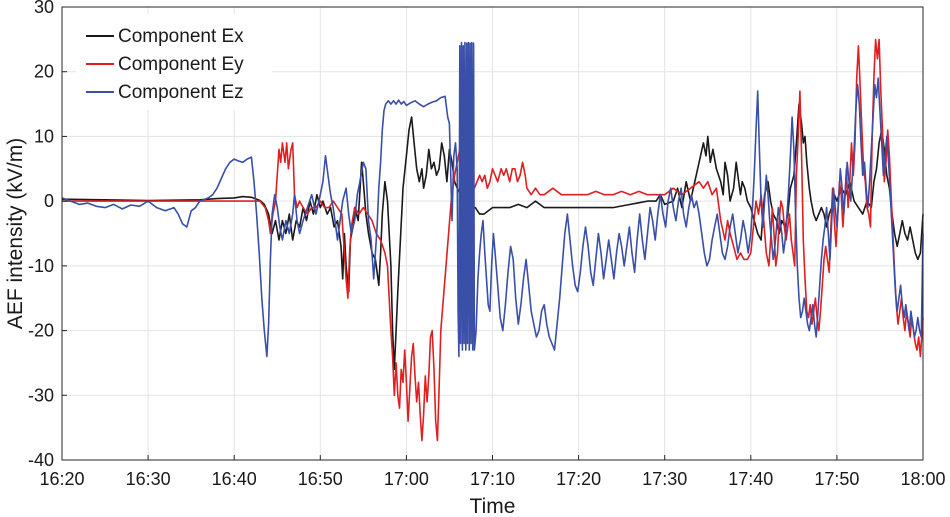 The image size is (950, 517). What do you see at coordinates (41, 266) in the screenshot?
I see `y-tick-label: -10` at bounding box center [41, 266].